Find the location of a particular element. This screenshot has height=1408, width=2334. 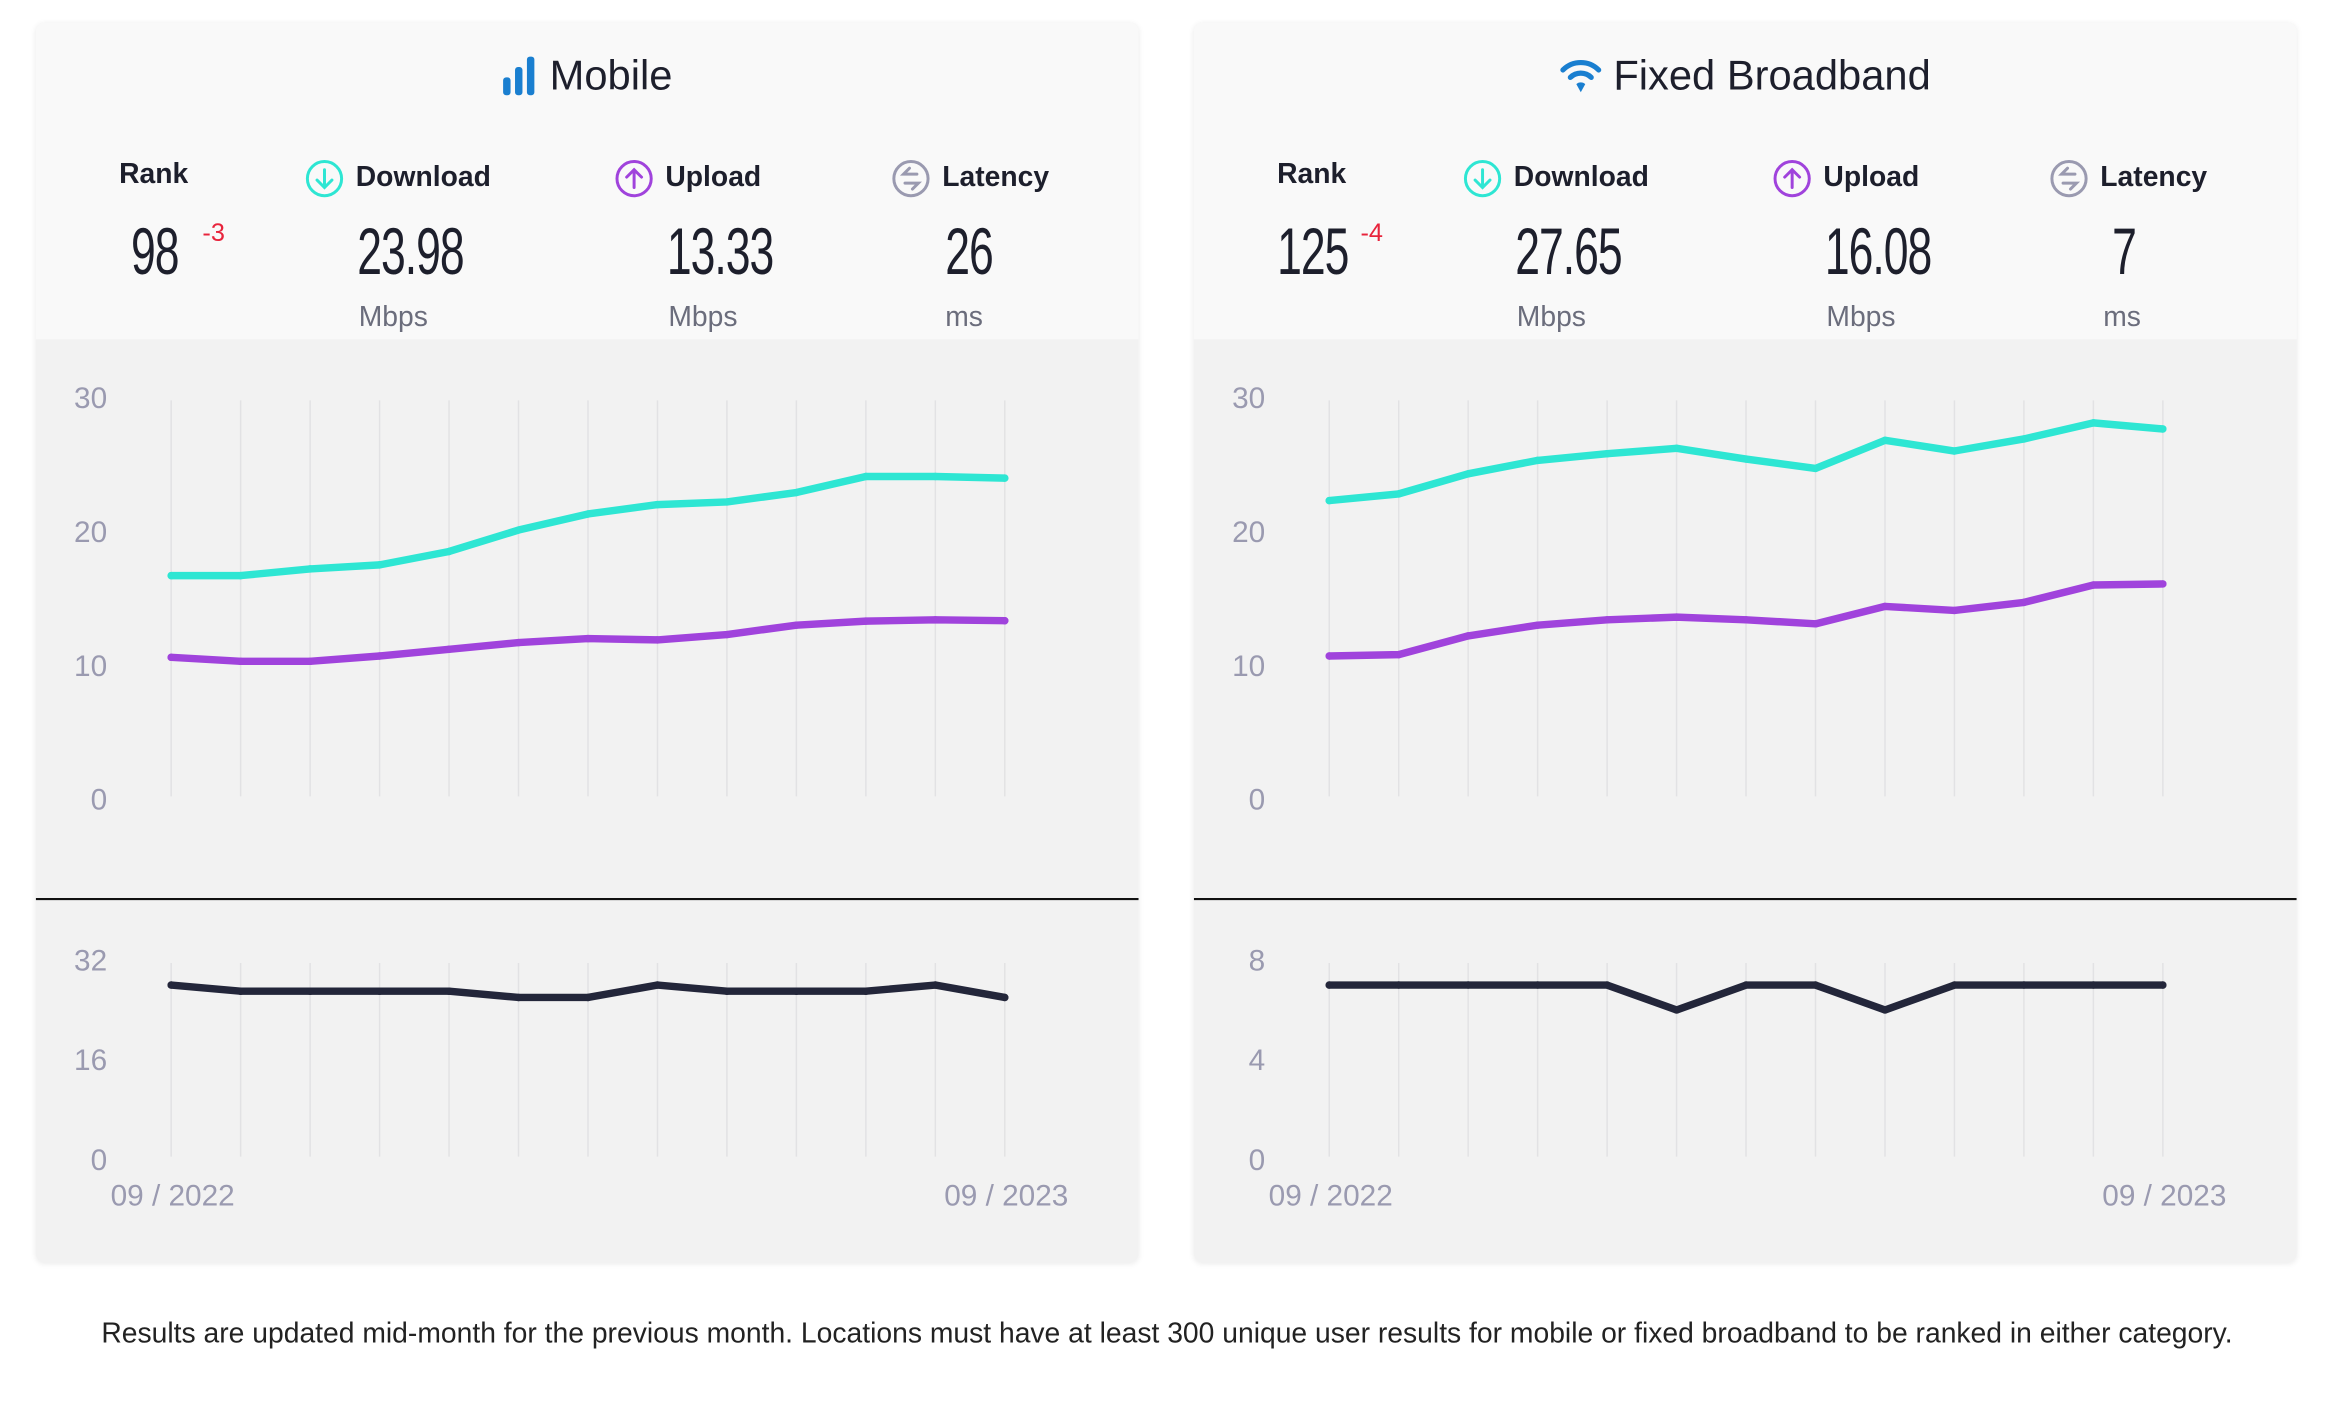

latency-value: 7 is located at coordinates (2124, 252).